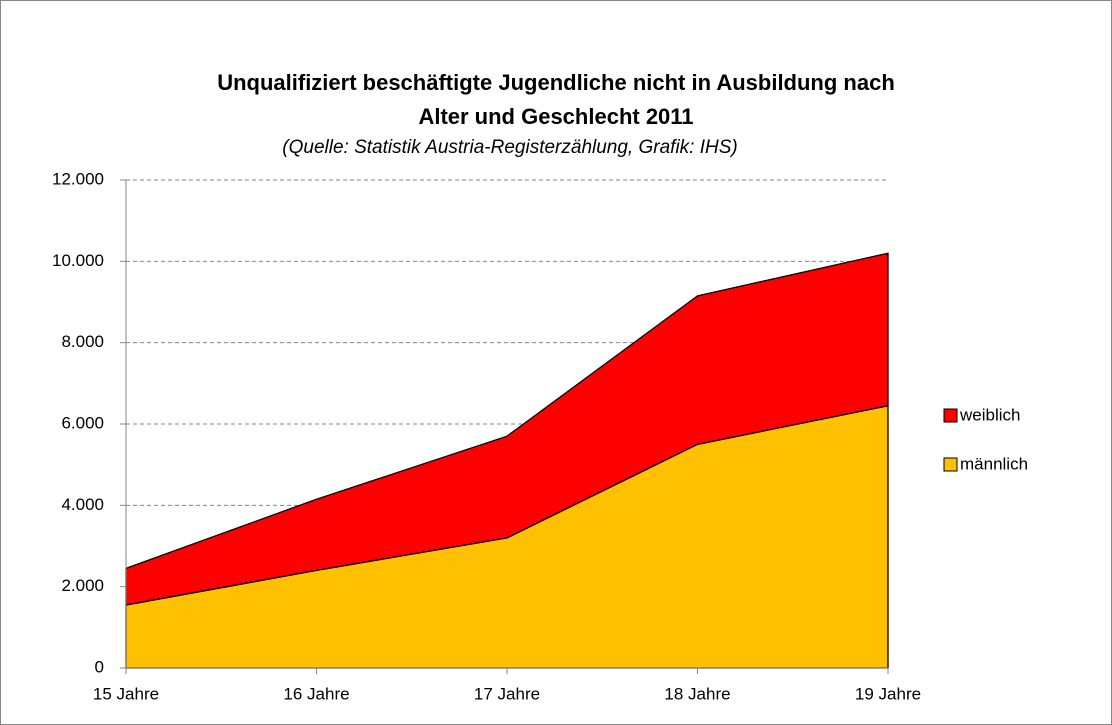 This screenshot has height=725, width=1112. Describe the element at coordinates (82, 341) in the screenshot. I see `y-tick-label: 8.000` at that location.